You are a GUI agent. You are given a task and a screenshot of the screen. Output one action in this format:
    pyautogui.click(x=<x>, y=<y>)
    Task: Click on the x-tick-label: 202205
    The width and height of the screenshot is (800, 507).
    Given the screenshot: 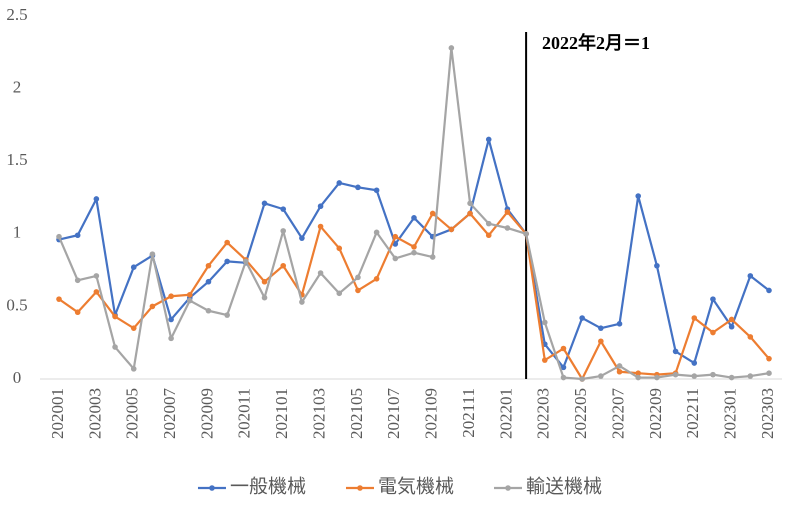 What is the action you would take?
    pyautogui.click(x=580, y=413)
    